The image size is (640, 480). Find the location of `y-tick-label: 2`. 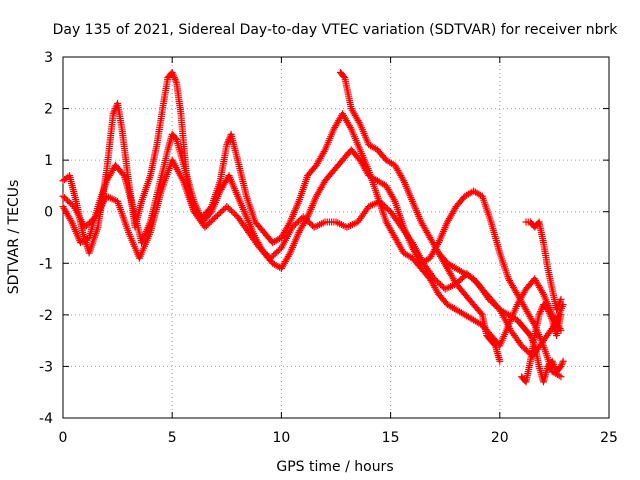

y-tick-label: 2 is located at coordinates (48, 110).